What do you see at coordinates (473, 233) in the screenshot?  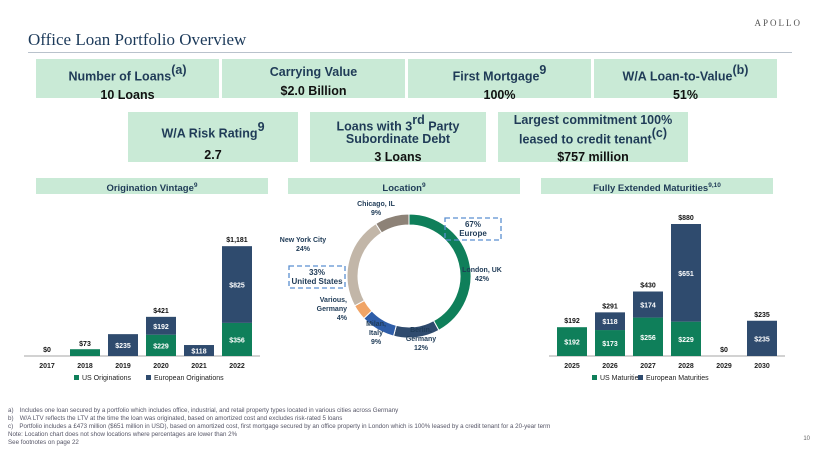 I see `region-callout-label: Europe` at bounding box center [473, 233].